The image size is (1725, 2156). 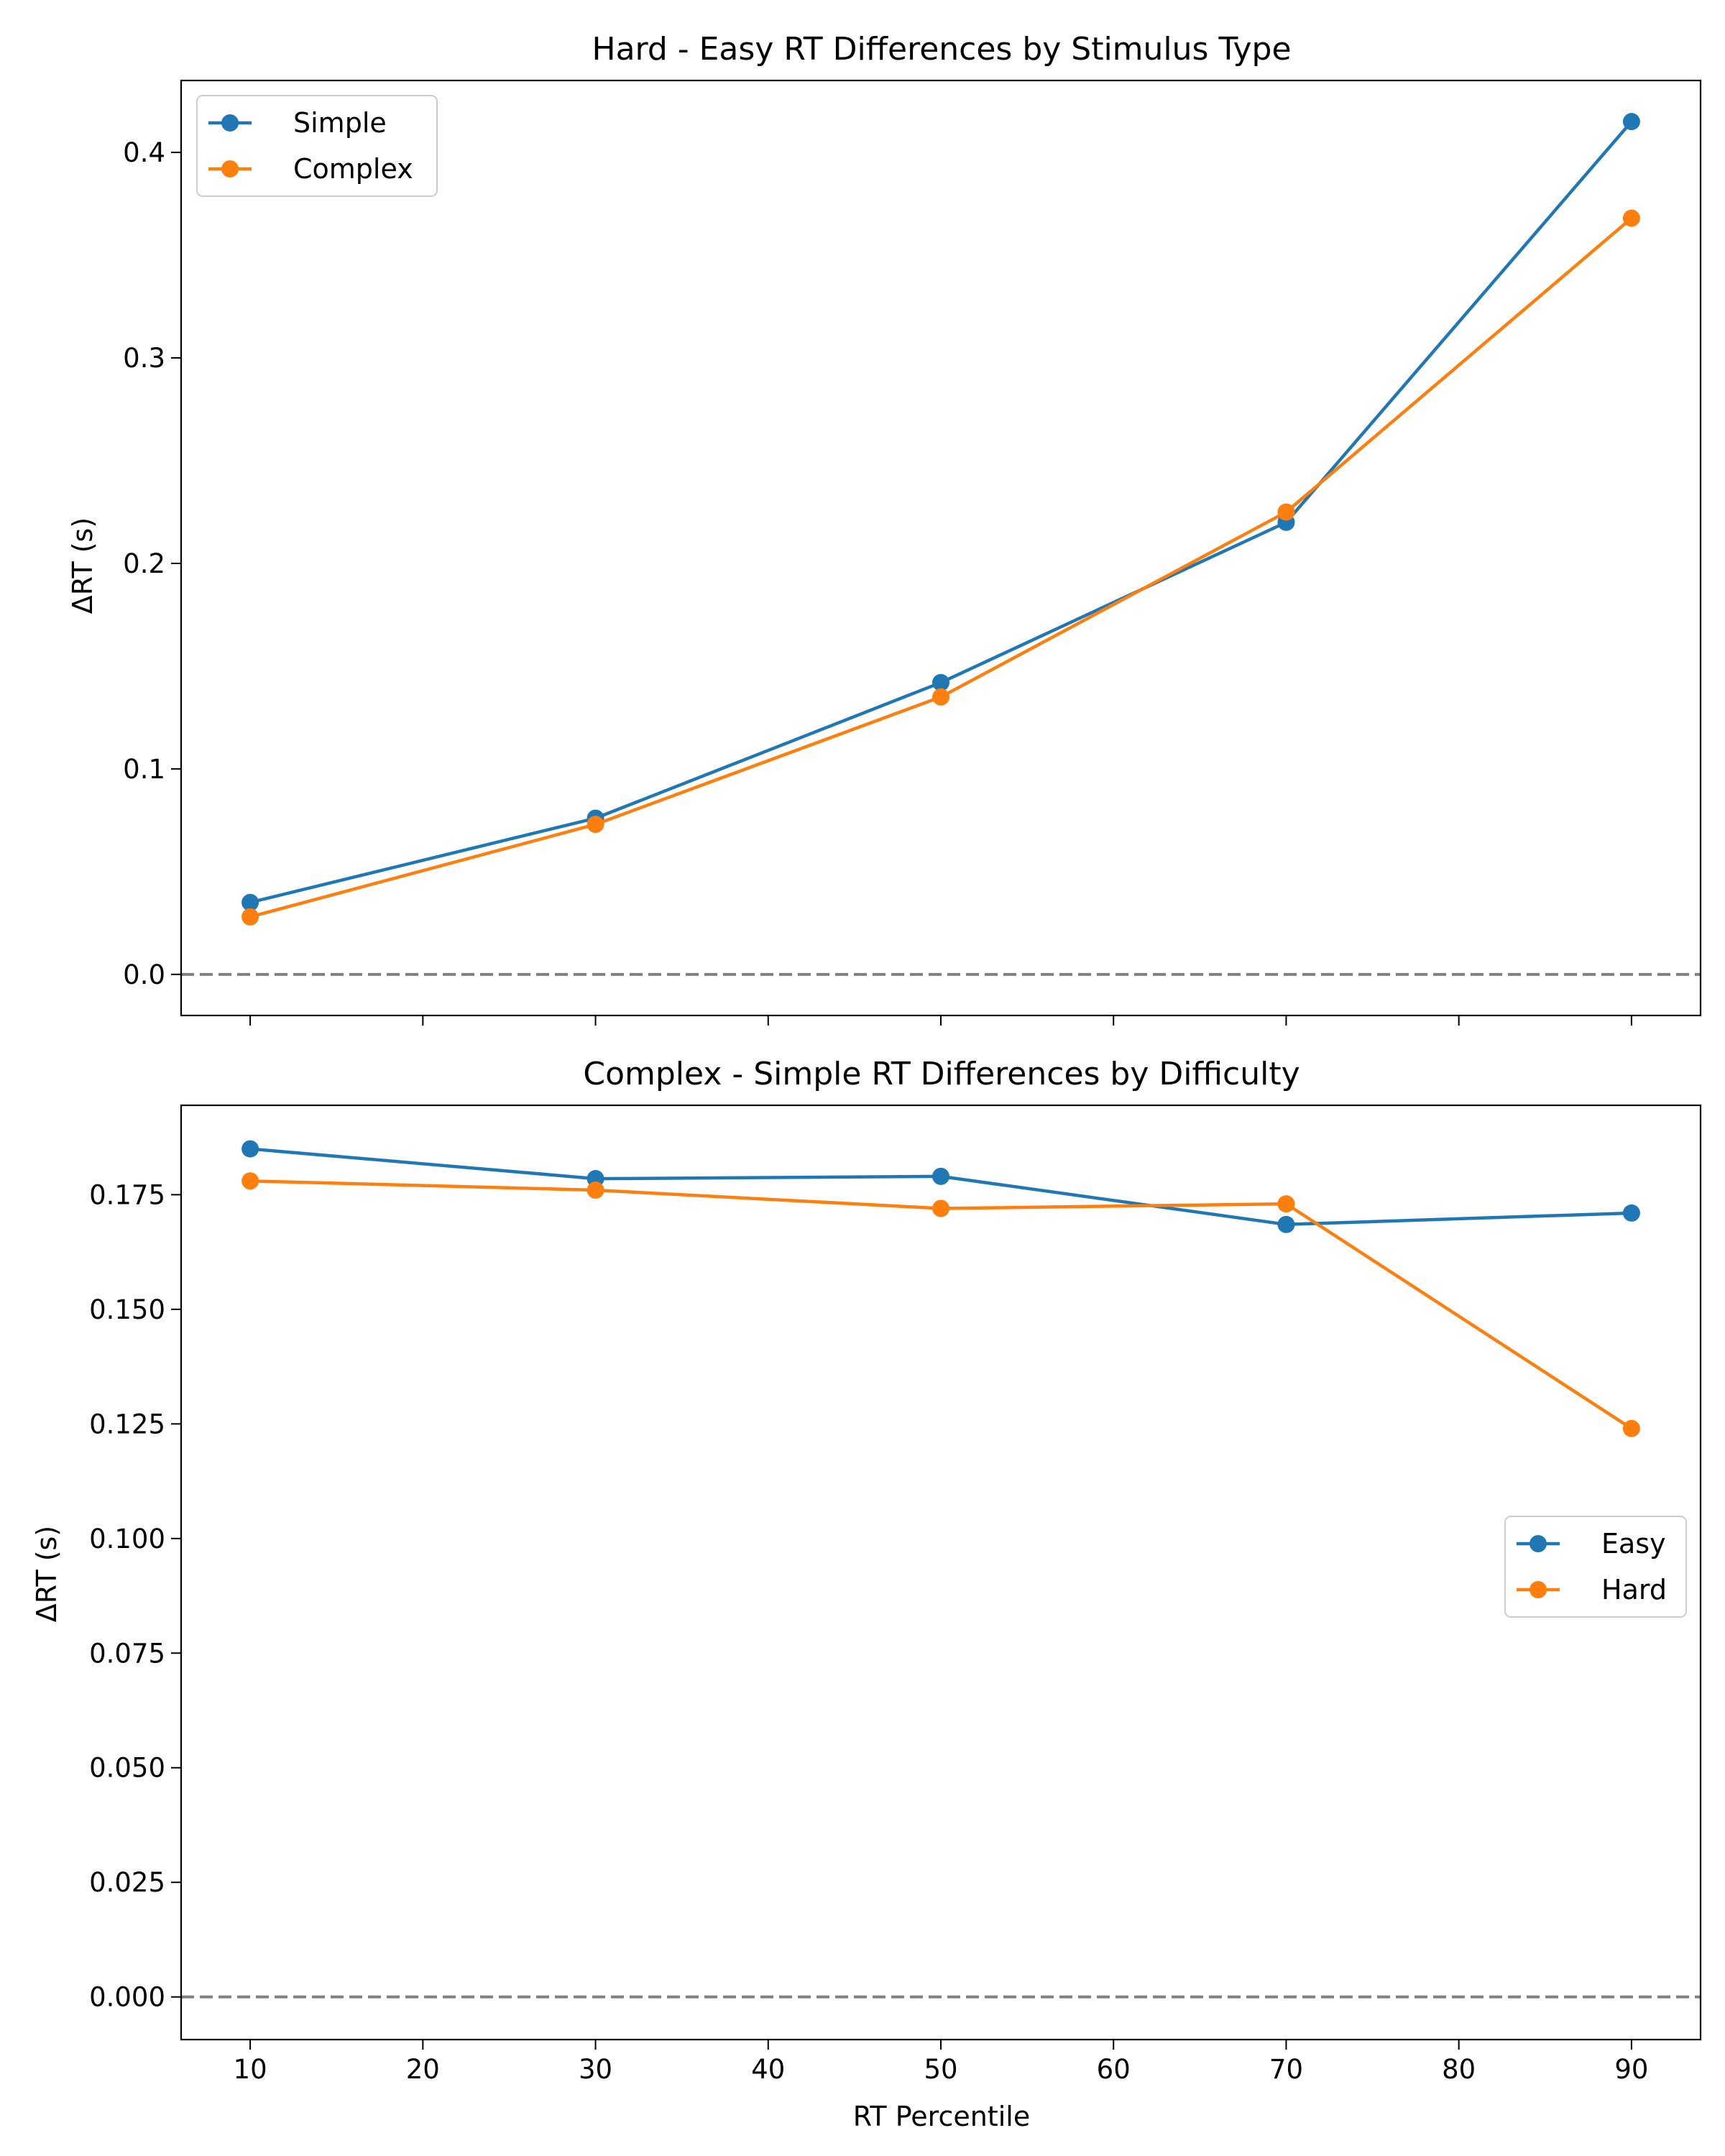 What do you see at coordinates (1634, 1590) in the screenshot?
I see `bottom-legend-label-hard: Hard` at bounding box center [1634, 1590].